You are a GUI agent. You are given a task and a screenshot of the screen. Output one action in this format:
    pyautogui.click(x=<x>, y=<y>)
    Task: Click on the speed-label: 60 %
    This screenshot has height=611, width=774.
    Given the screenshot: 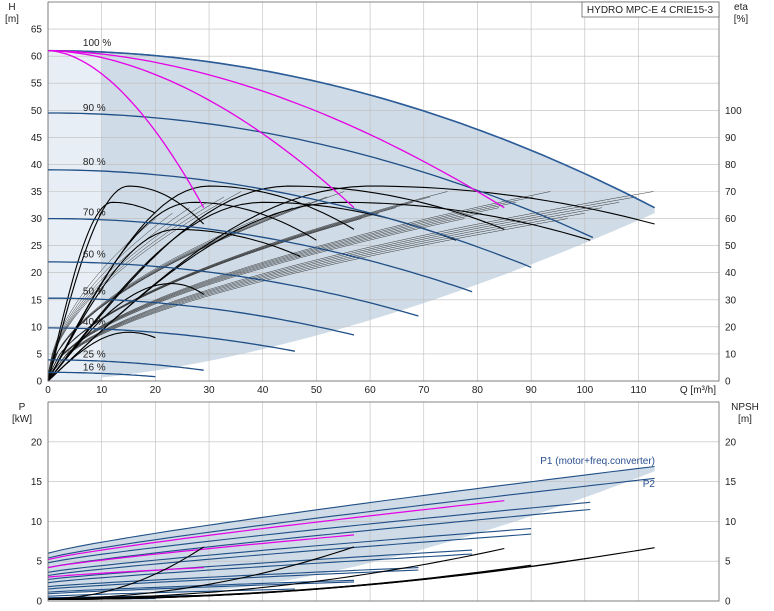 What is the action you would take?
    pyautogui.click(x=94, y=255)
    